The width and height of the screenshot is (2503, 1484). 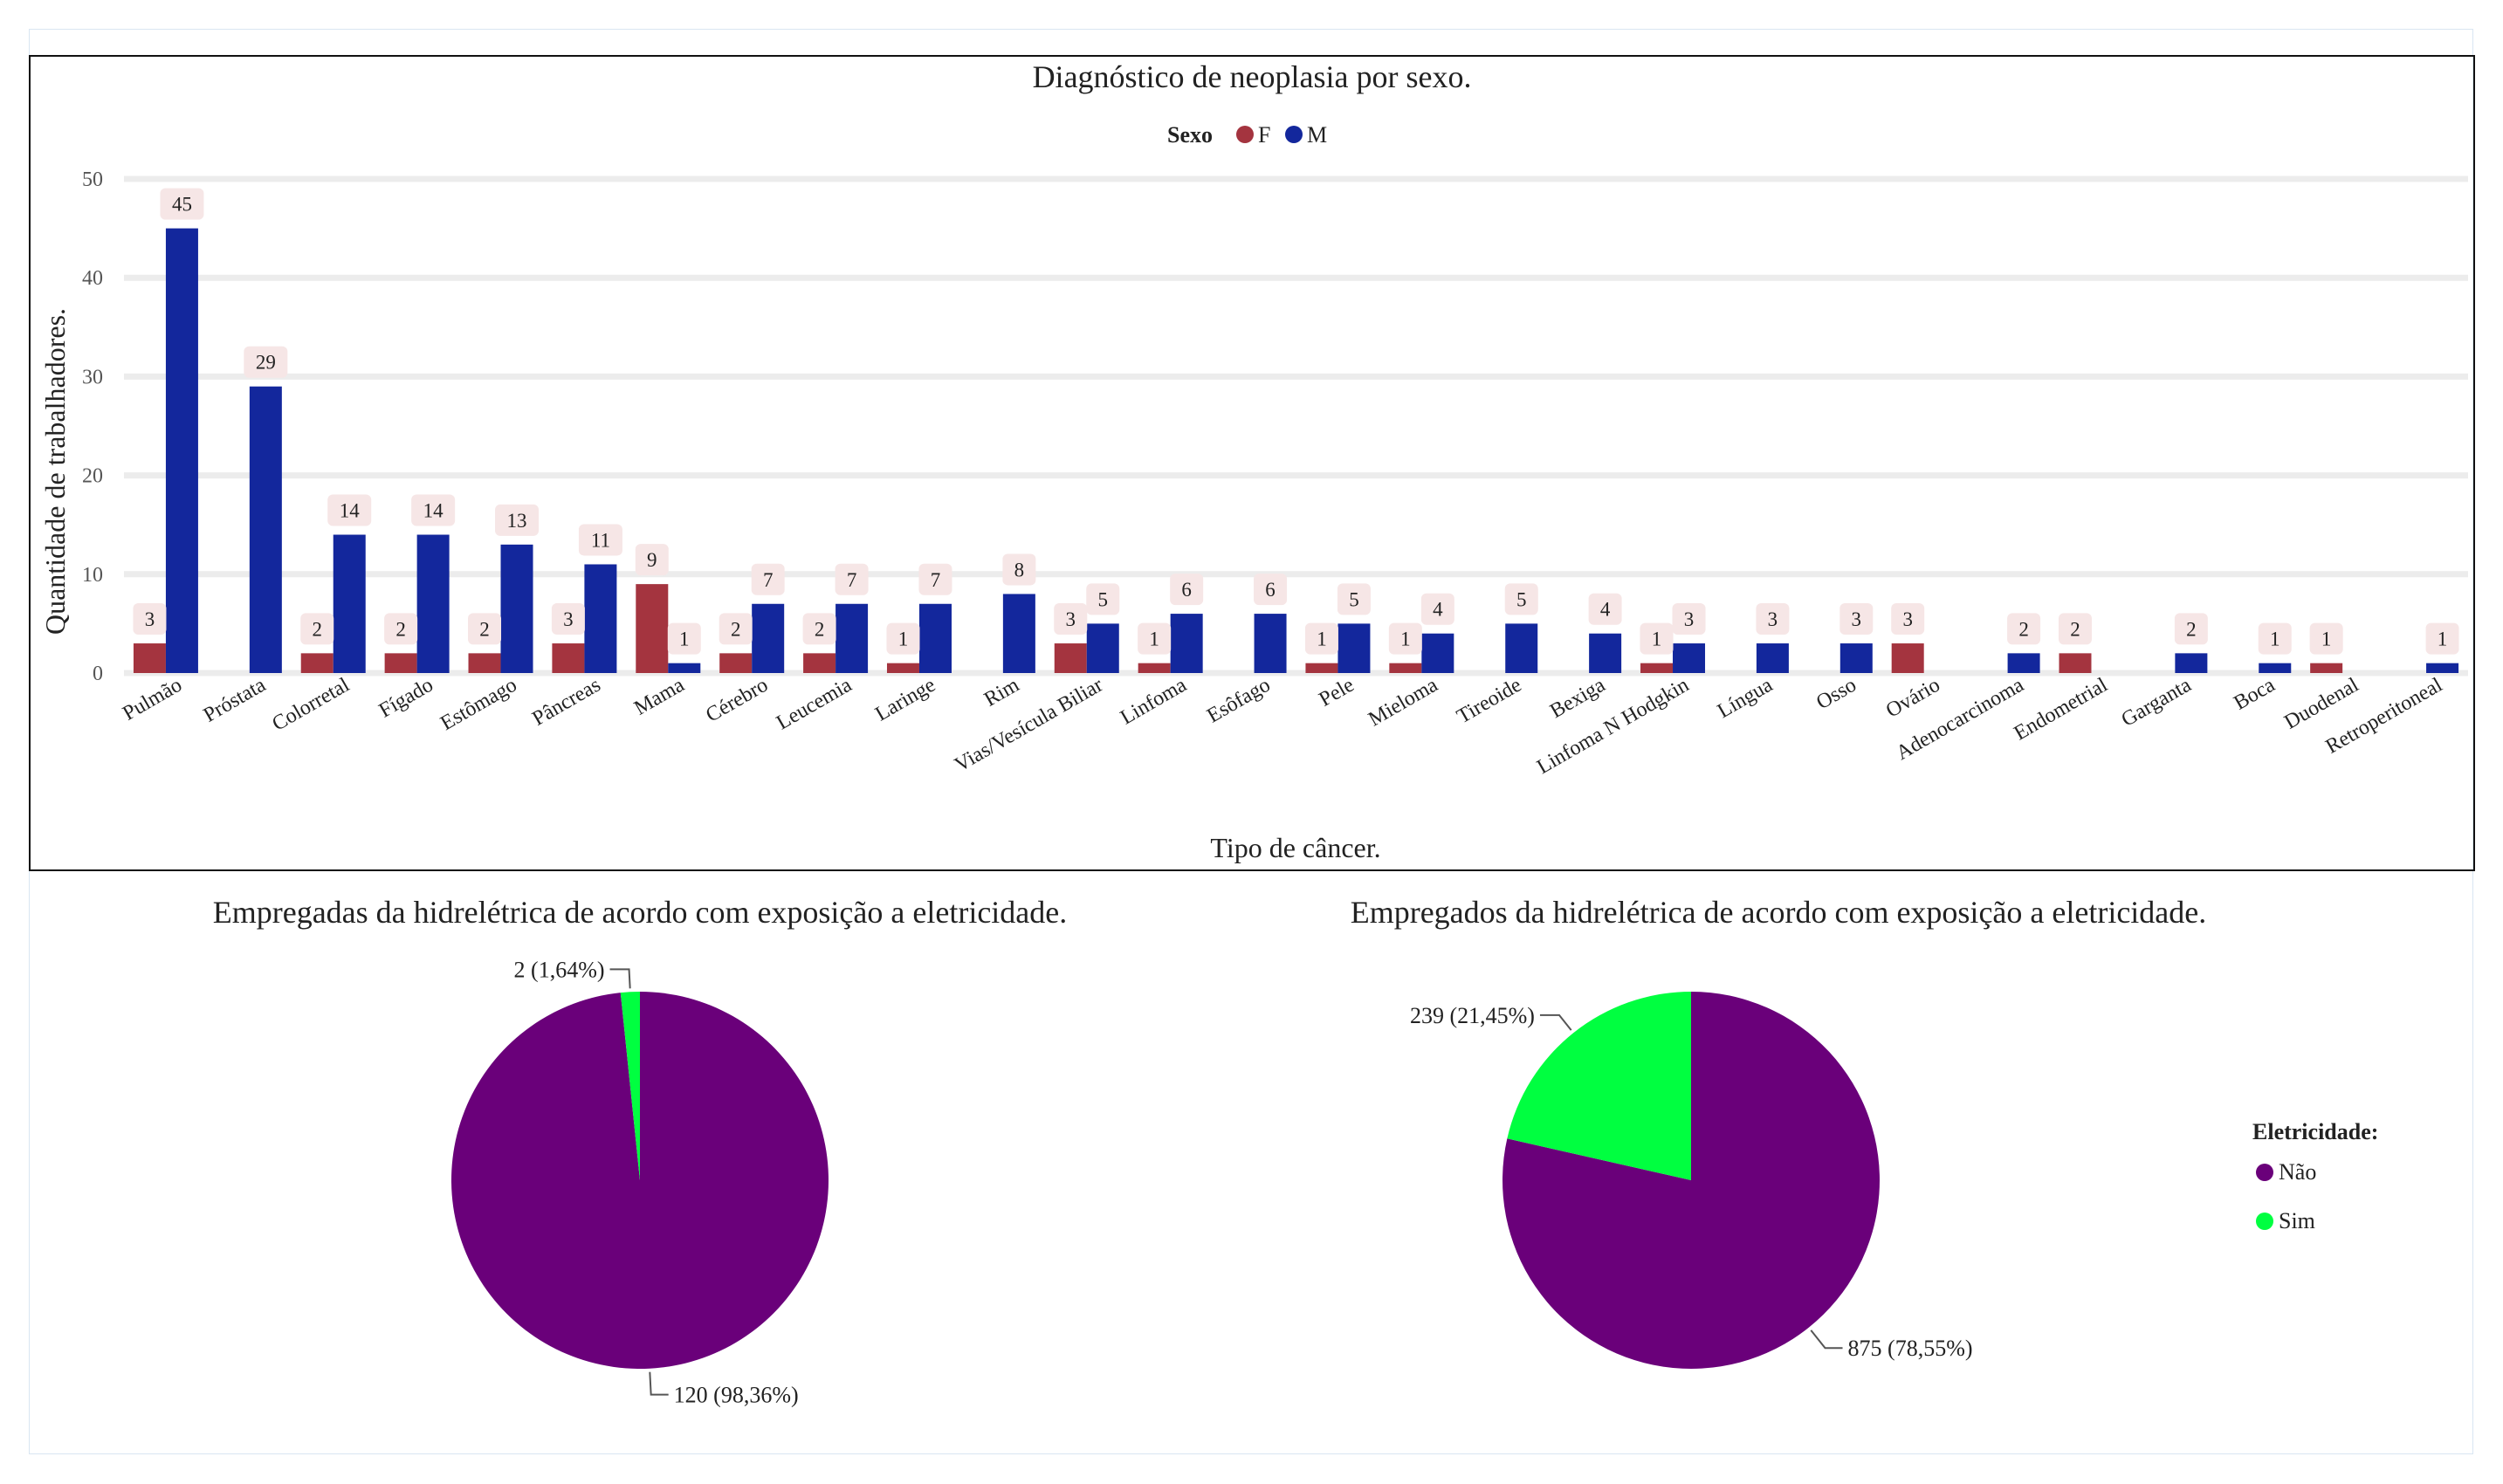 I want to click on x-tick-label: Colorretal, so click(x=311, y=705).